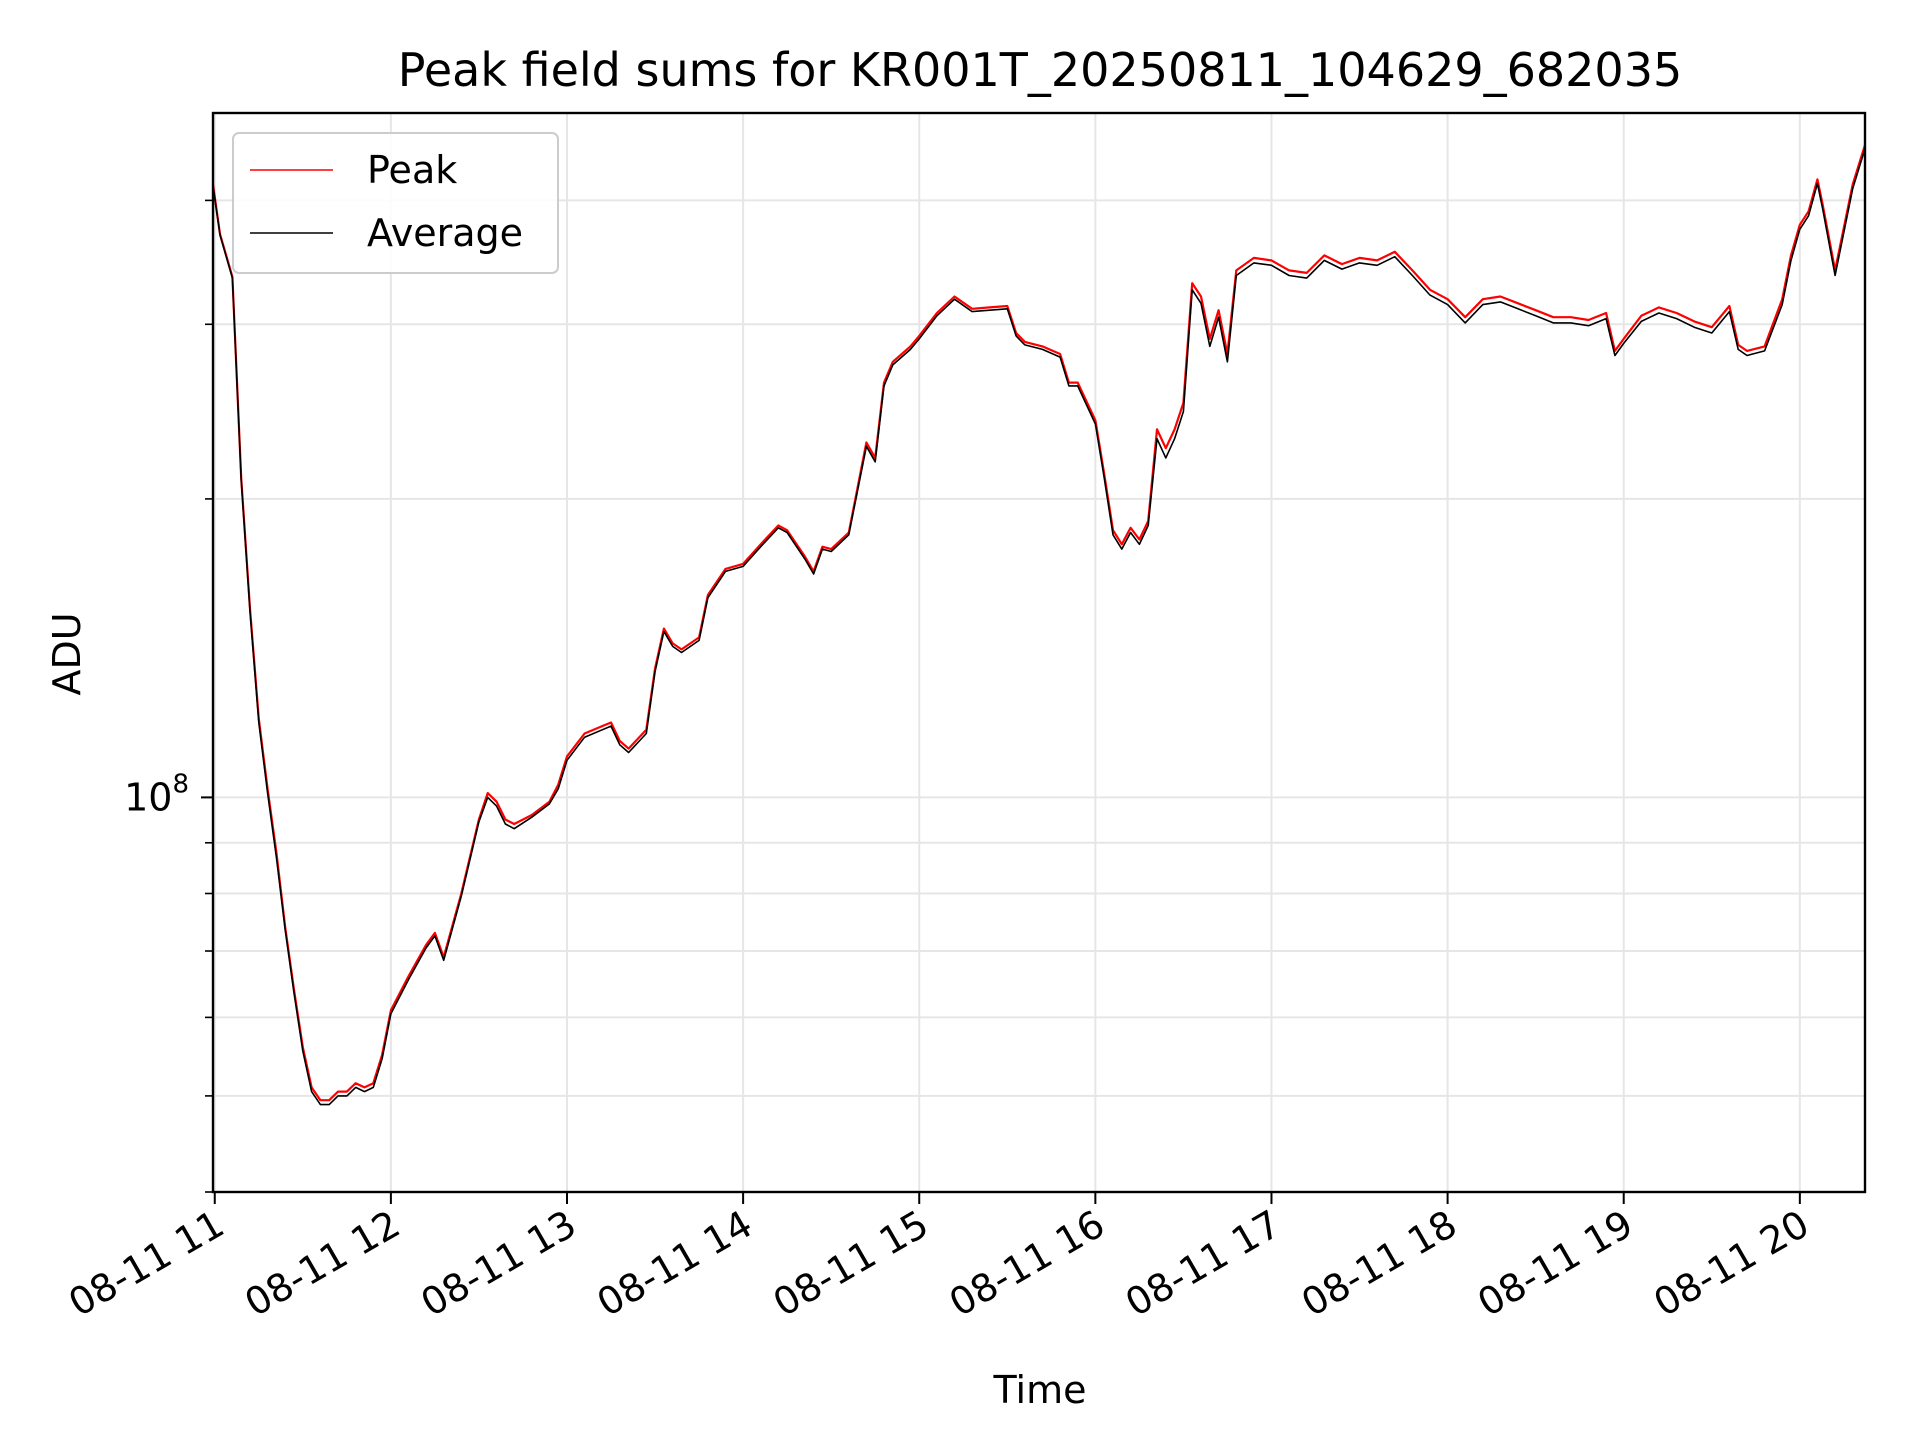 Image resolution: width=1920 pixels, height=1440 pixels. I want to click on y-tick-label: 108, so click(156, 794).